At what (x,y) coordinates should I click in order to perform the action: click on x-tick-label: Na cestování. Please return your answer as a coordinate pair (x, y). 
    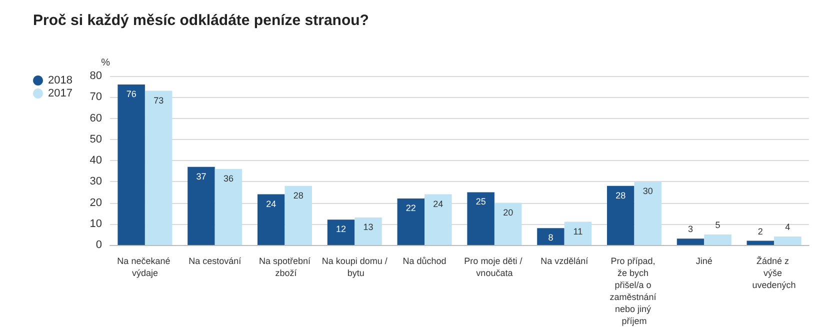
    Looking at the image, I should click on (215, 261).